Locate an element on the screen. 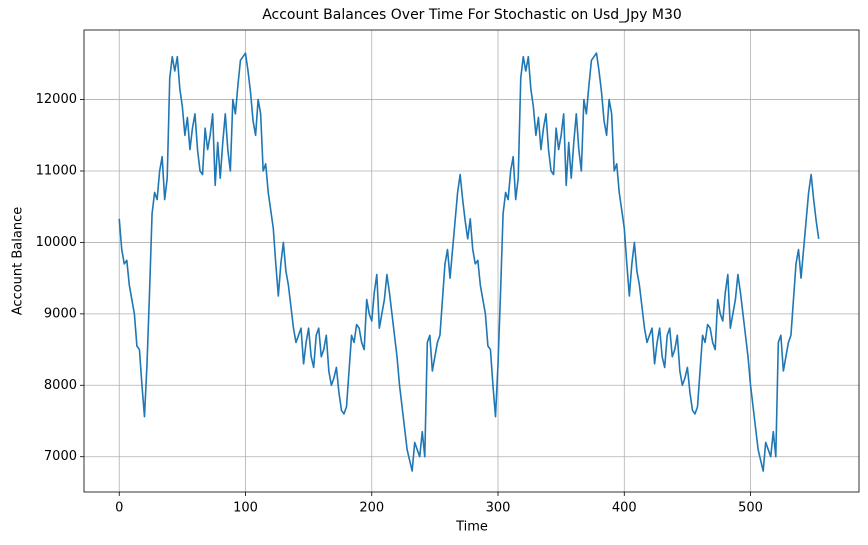 This screenshot has width=868, height=545. y-tick-label: 12000 is located at coordinates (56, 99).